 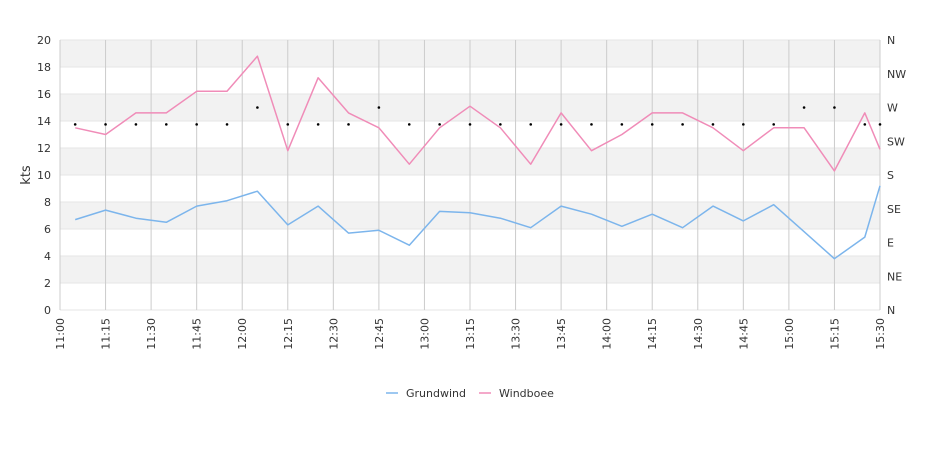 What do you see at coordinates (896, 141) in the screenshot?
I see `right-axis-label: SW` at bounding box center [896, 141].